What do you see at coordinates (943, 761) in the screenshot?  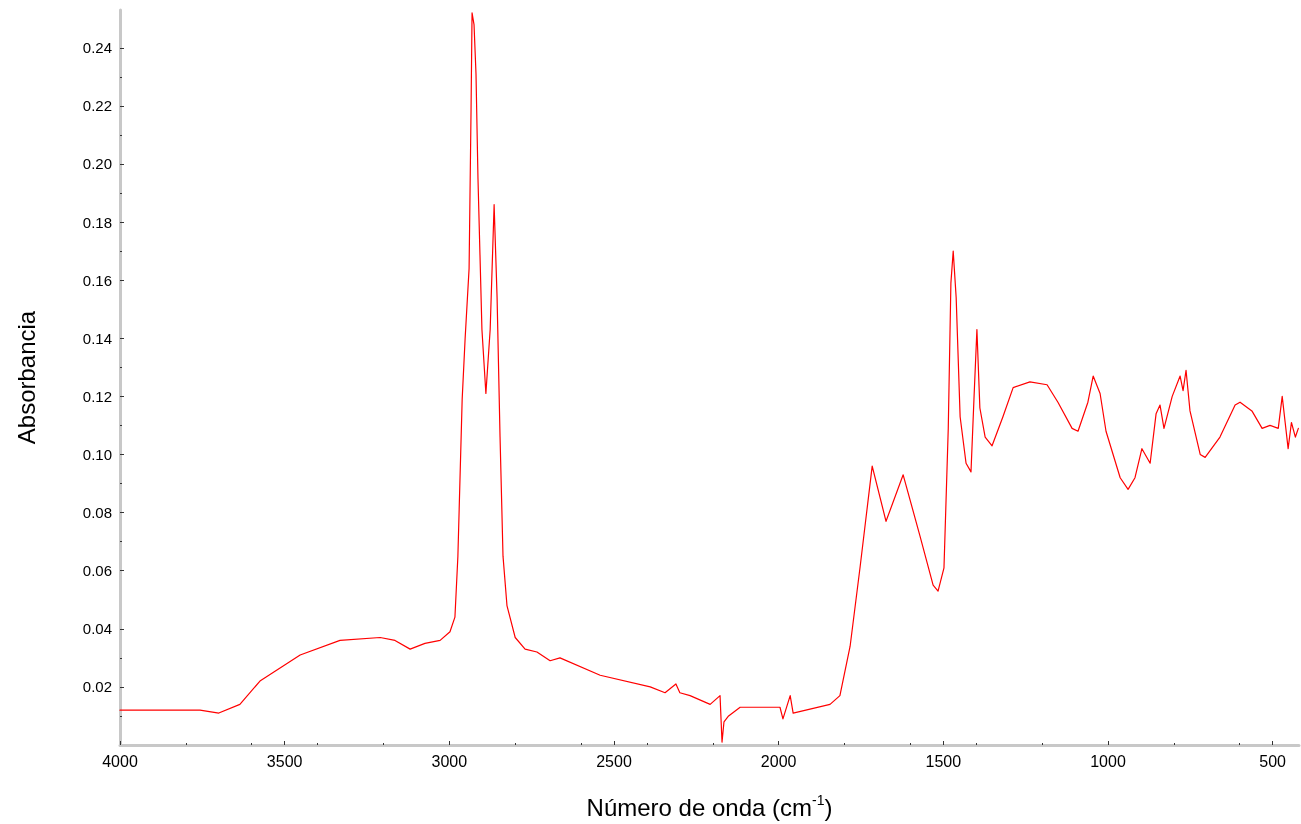 I see `x-tick-label: 1500` at bounding box center [943, 761].